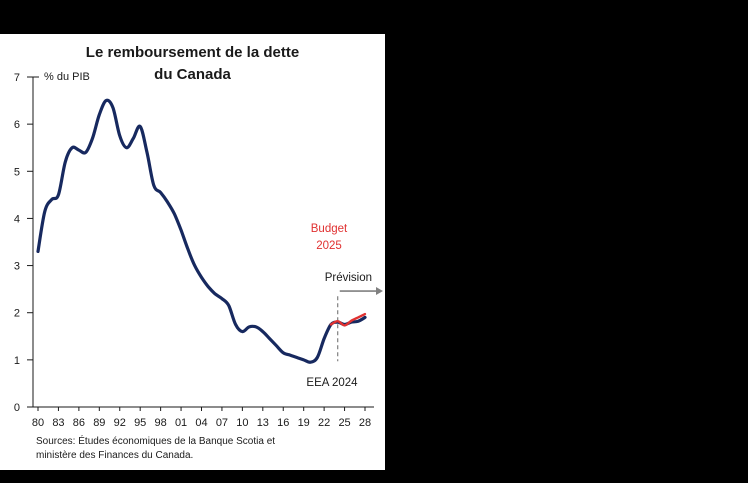 The height and width of the screenshot is (483, 748). I want to click on y-tick-label: 6, so click(17, 125).